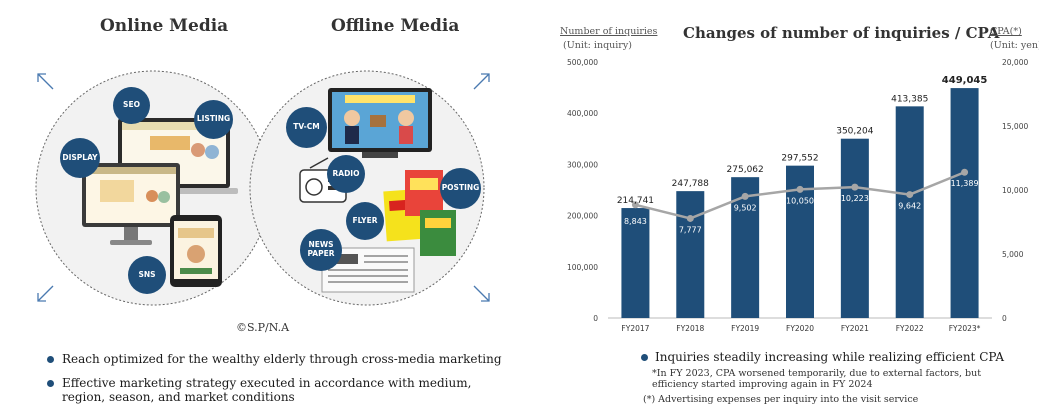  What do you see at coordinates (582, 164) in the screenshot?
I see `y-tick-label: 300,000` at bounding box center [582, 164].